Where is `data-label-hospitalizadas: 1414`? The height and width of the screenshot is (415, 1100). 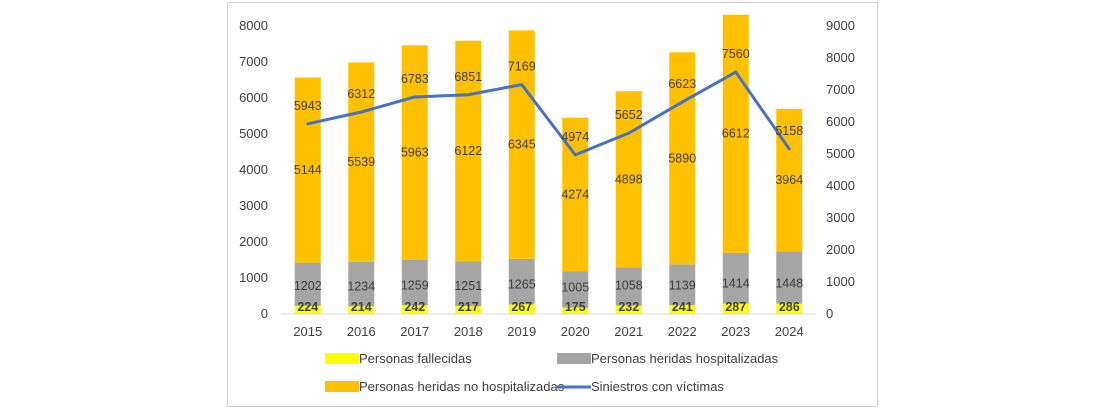 data-label-hospitalizadas: 1414 is located at coordinates (736, 284).